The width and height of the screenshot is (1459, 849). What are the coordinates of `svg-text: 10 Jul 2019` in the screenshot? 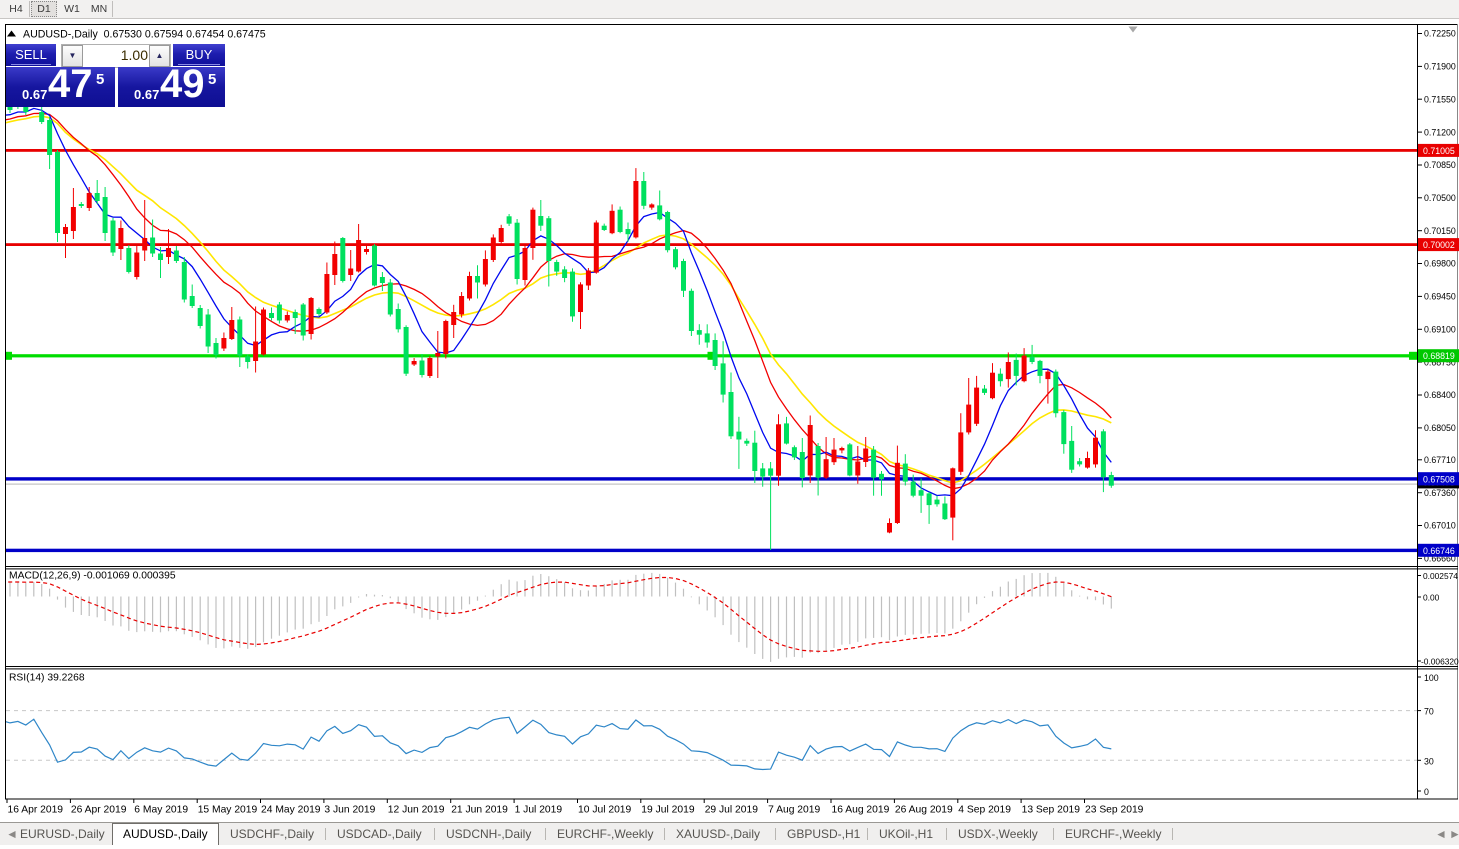 It's located at (605, 810).